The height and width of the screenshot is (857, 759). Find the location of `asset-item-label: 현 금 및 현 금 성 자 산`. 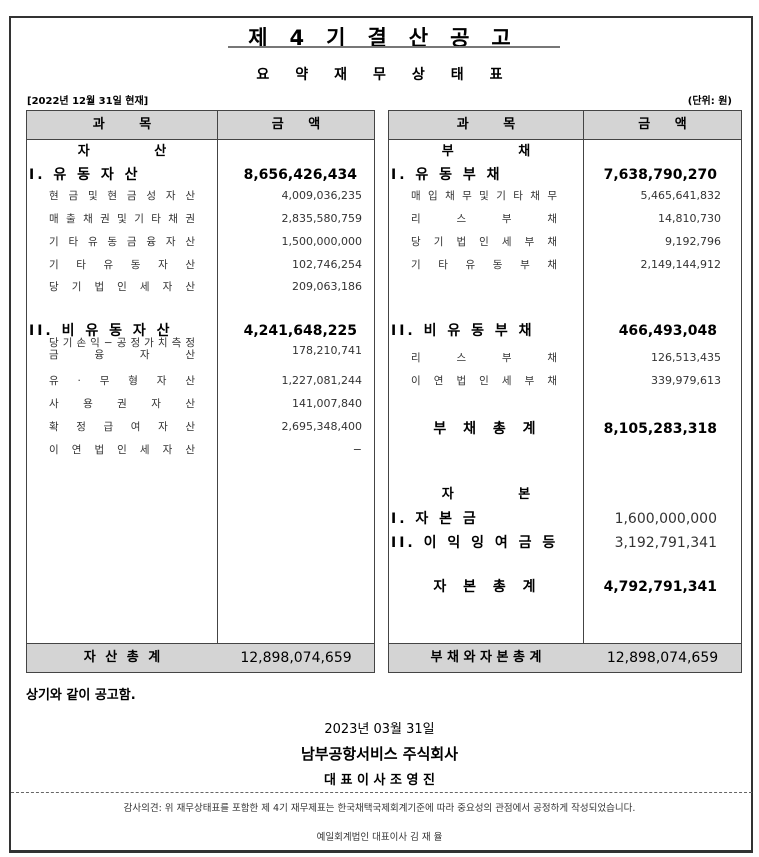

asset-item-label: 현 금 및 현 금 성 자 산 is located at coordinates (122, 196).